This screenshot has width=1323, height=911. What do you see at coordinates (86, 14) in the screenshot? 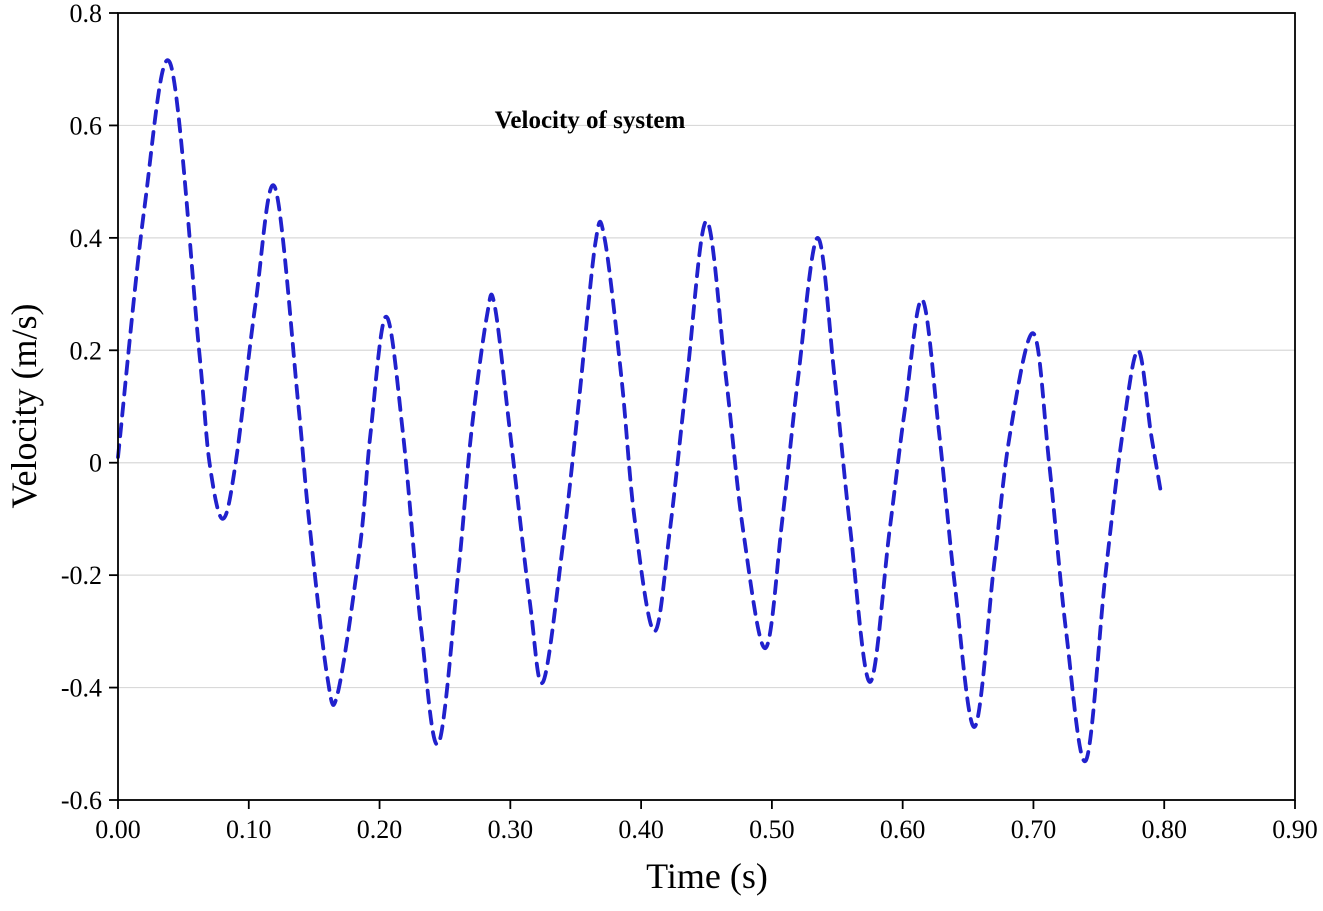
I see `y-tick-label: 0.8` at bounding box center [86, 14].